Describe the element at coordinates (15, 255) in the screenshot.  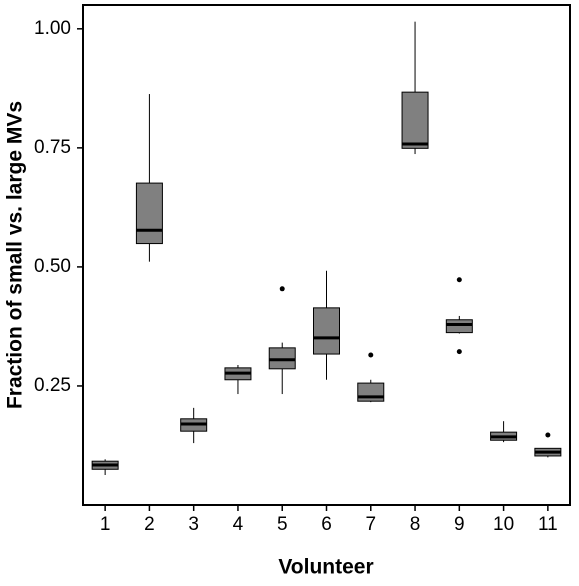
I see `y-axis-title: Fraction of small vs. large MVs` at that location.